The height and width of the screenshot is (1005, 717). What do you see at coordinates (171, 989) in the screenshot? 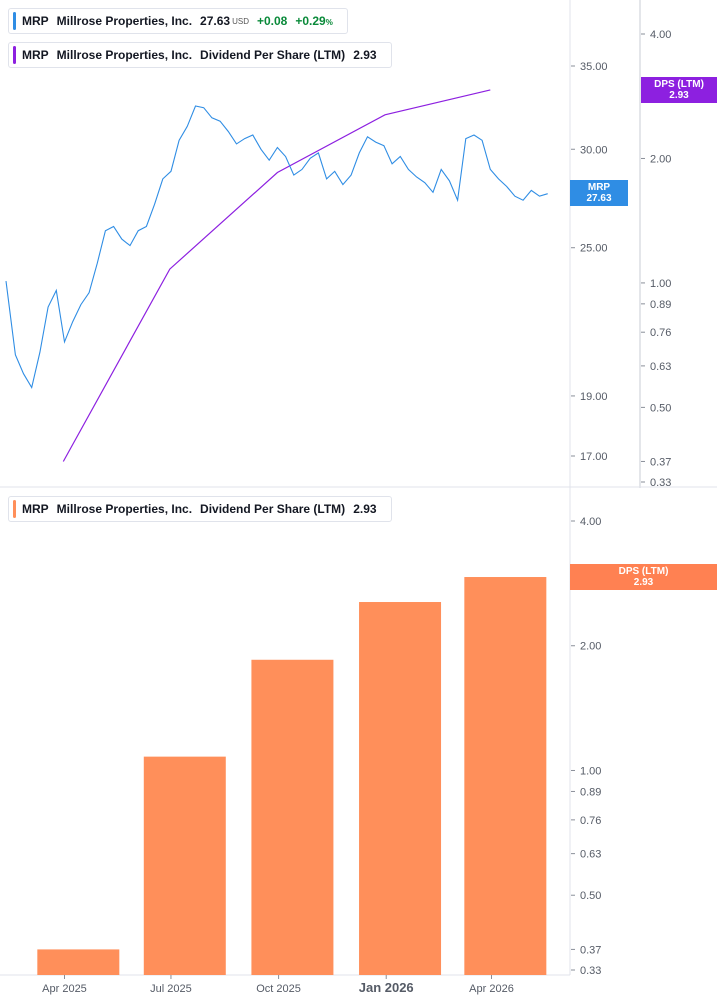
I see `time-tick-label: Jul 2025` at bounding box center [171, 989].